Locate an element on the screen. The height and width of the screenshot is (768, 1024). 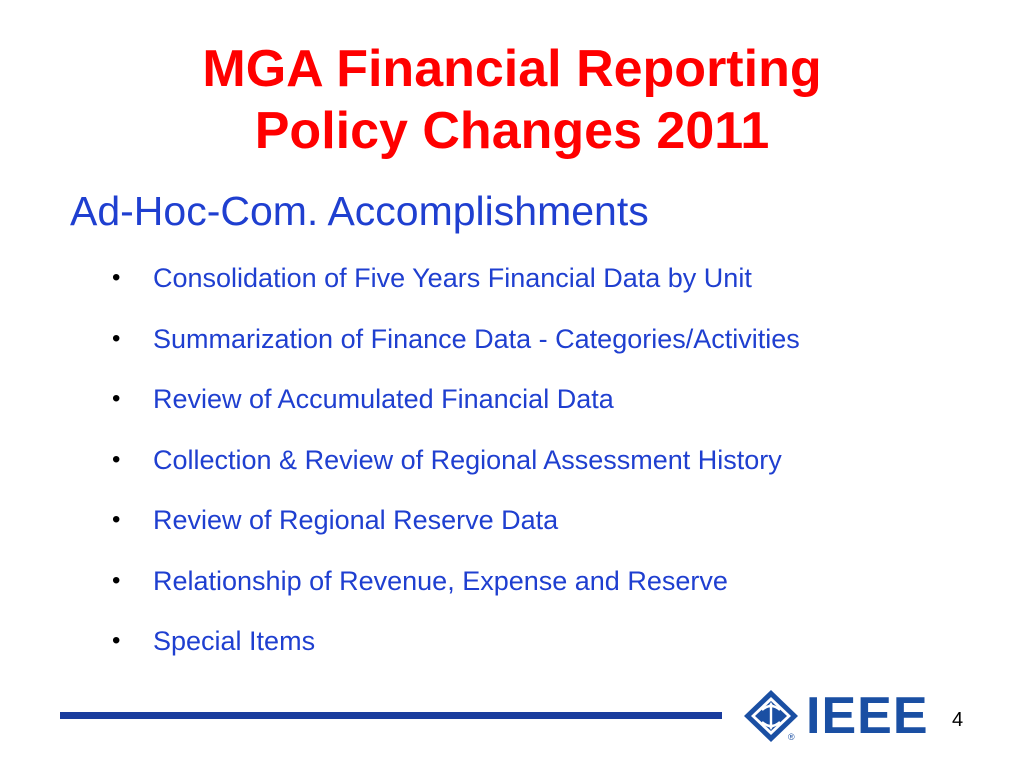
bullet-text: Review of Accumulated Financial Data is located at coordinates (383, 399).